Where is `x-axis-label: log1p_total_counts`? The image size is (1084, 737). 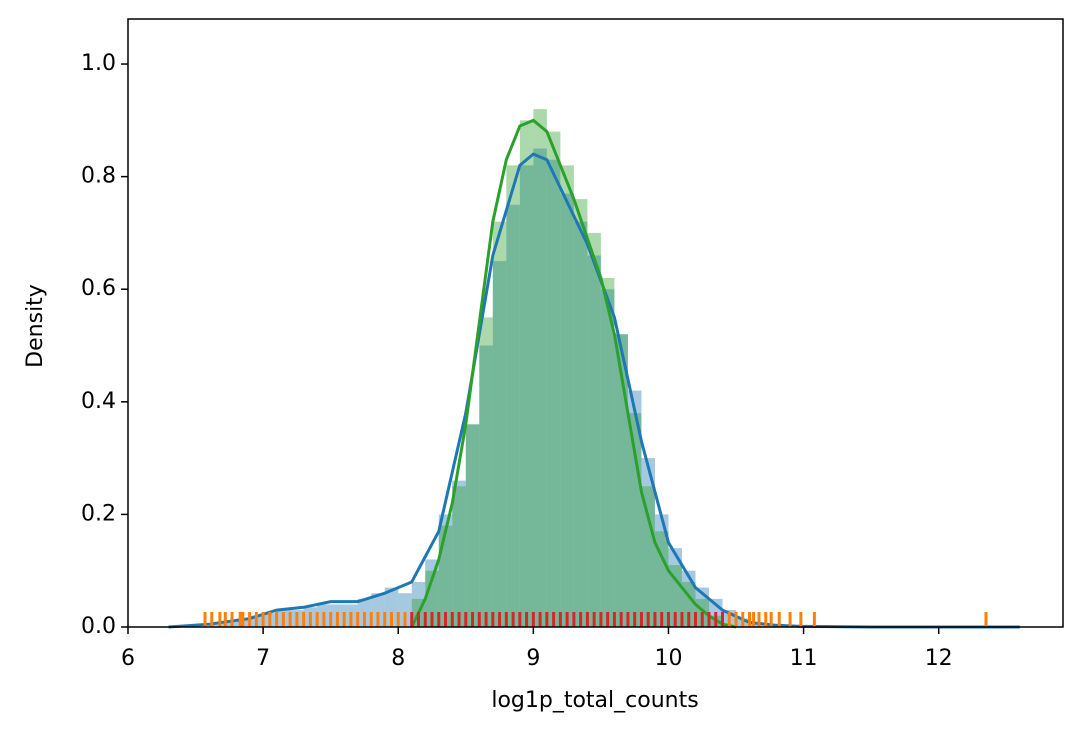
x-axis-label: log1p_total_counts is located at coordinates (594, 700).